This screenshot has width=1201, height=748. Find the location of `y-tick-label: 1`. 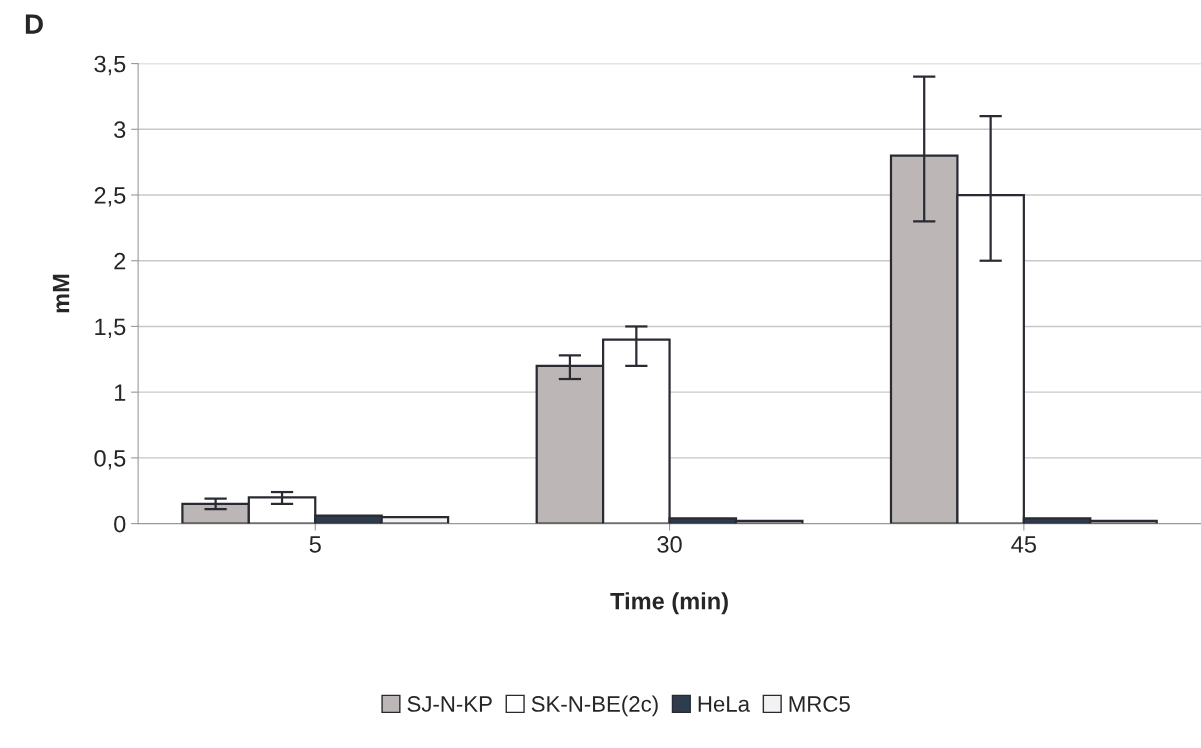

y-tick-label: 1 is located at coordinates (120, 392).